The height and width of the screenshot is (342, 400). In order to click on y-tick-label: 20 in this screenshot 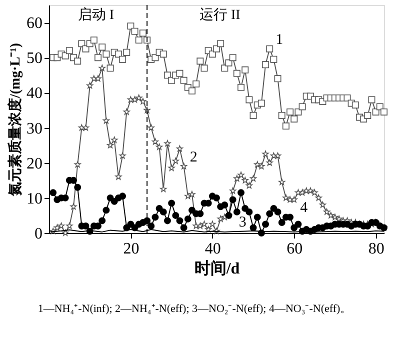, I will do `click(34, 163)`.